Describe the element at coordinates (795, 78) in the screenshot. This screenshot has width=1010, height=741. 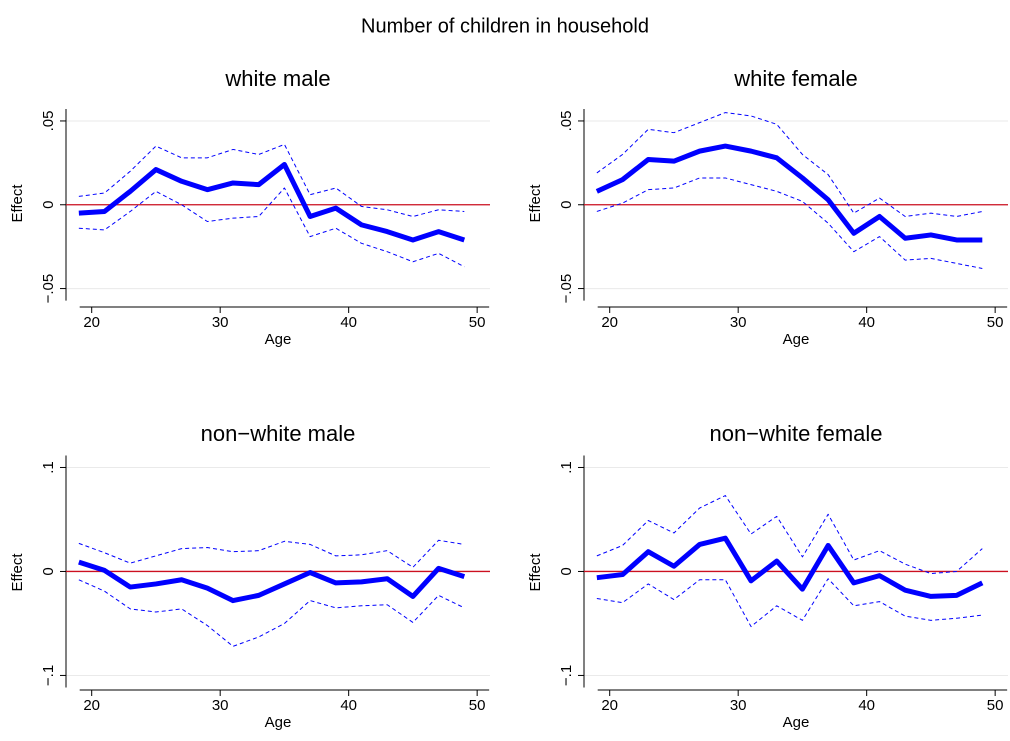
I see `subplot-title: white female` at that location.